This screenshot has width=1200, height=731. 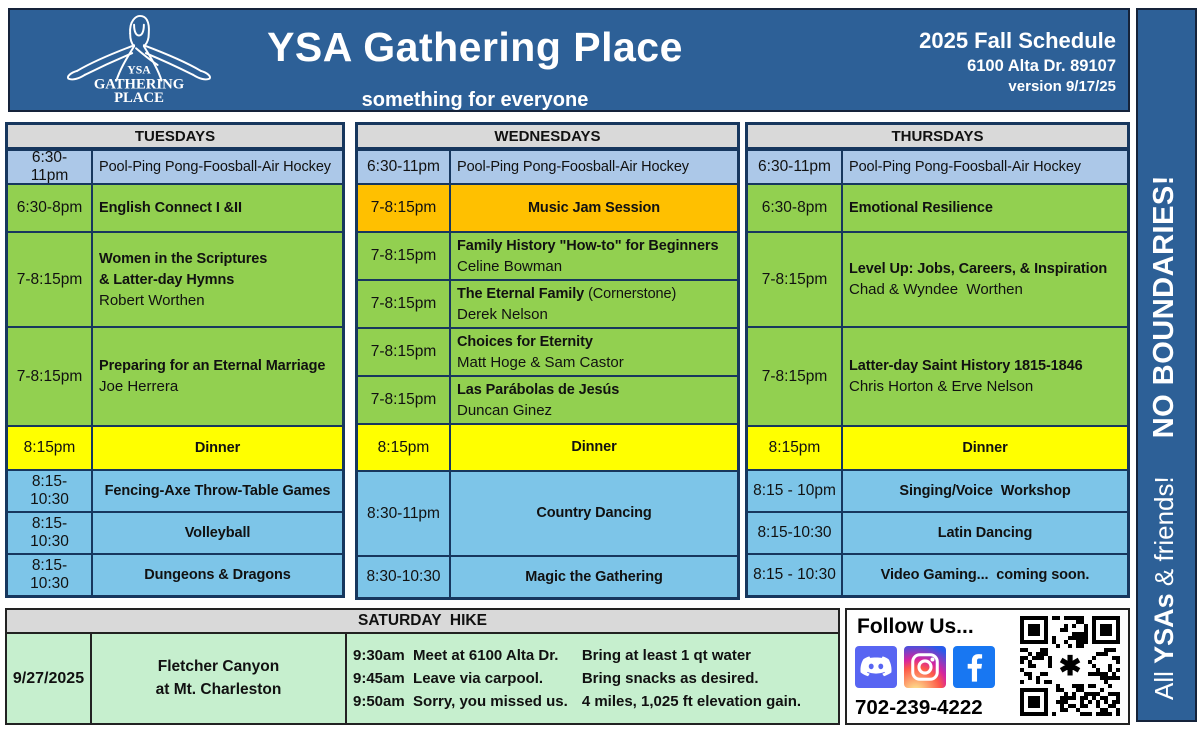 What do you see at coordinates (152, 300) in the screenshot?
I see `presenter-name: Robert Worthen` at bounding box center [152, 300].